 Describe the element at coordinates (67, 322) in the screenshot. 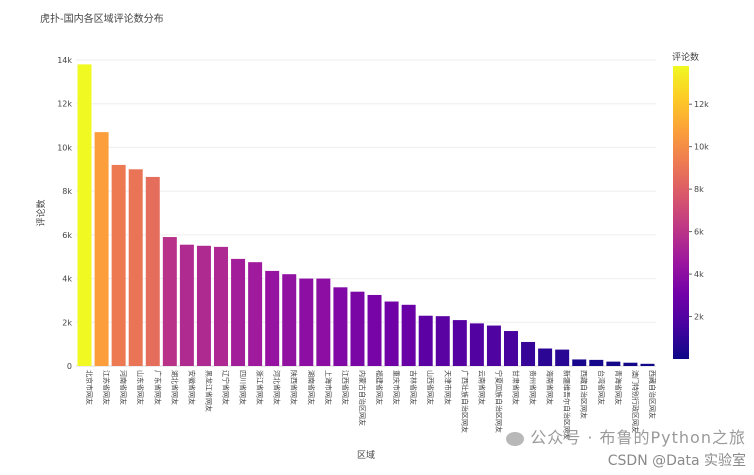

I see `y-tick-label: 2k` at that location.